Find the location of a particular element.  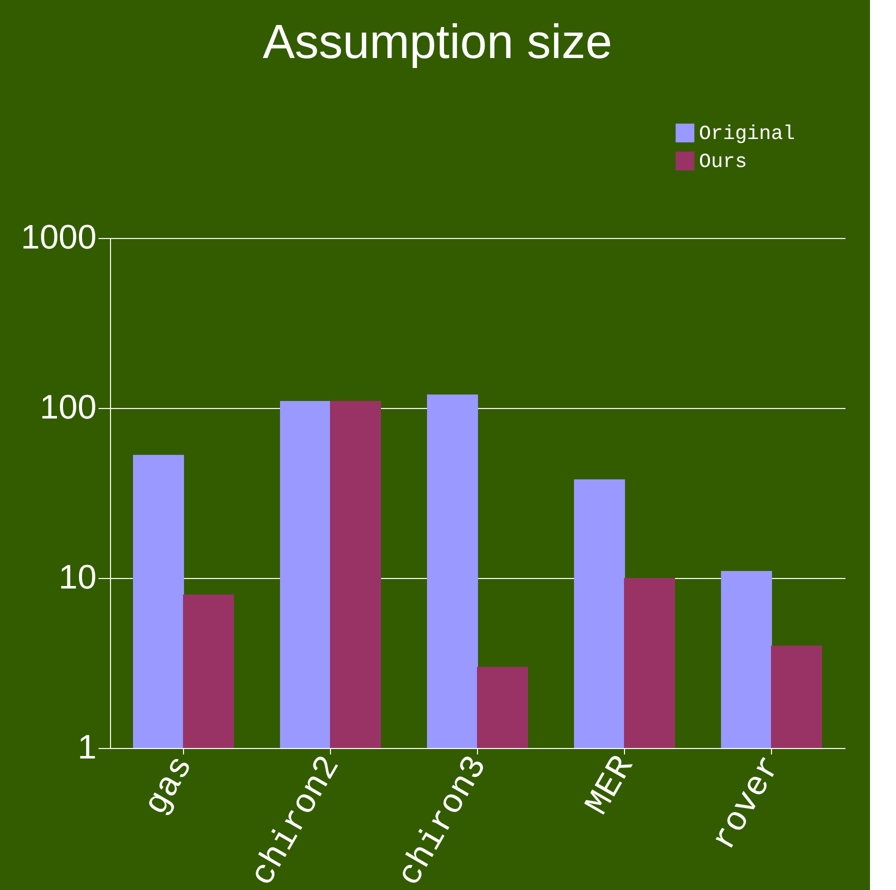

y-tick-label: 10 is located at coordinates (77, 577).